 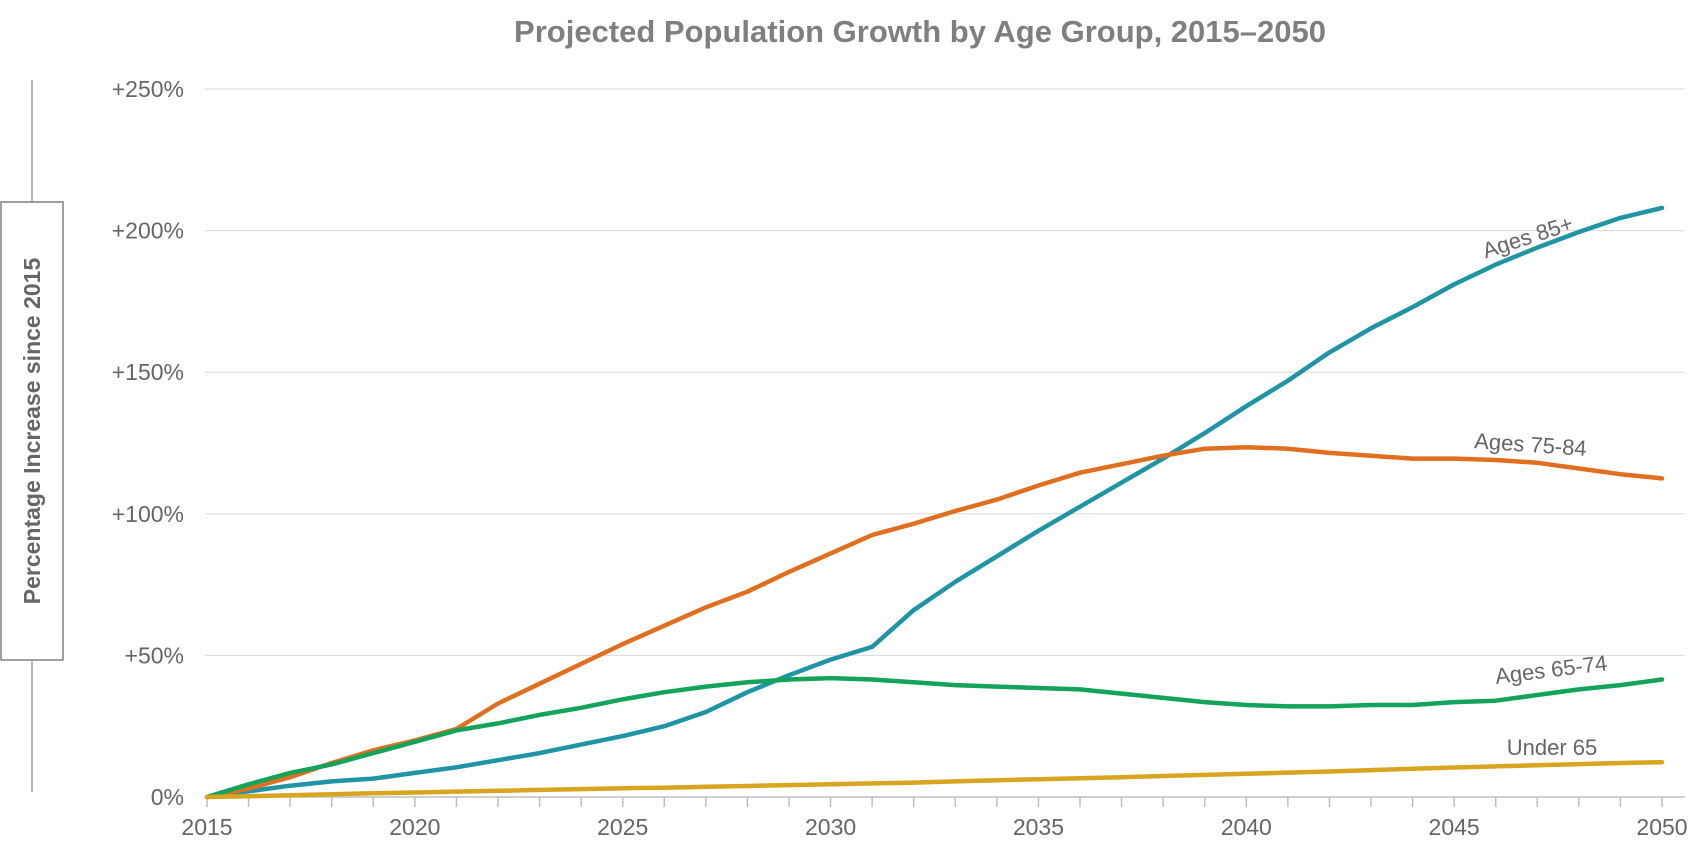 What do you see at coordinates (148, 443) in the screenshot?
I see `y-axis: 0% +50% +100% +150% +200% +250%` at bounding box center [148, 443].